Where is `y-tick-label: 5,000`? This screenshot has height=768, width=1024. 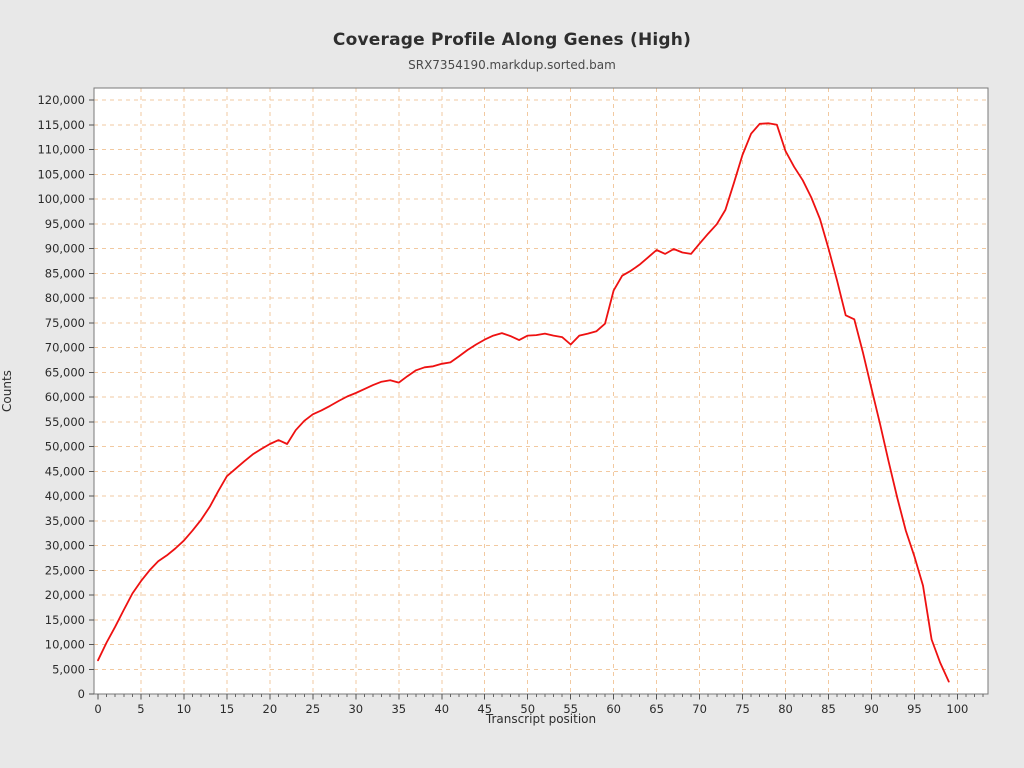
y-tick-label: 5,000 is located at coordinates (68, 669).